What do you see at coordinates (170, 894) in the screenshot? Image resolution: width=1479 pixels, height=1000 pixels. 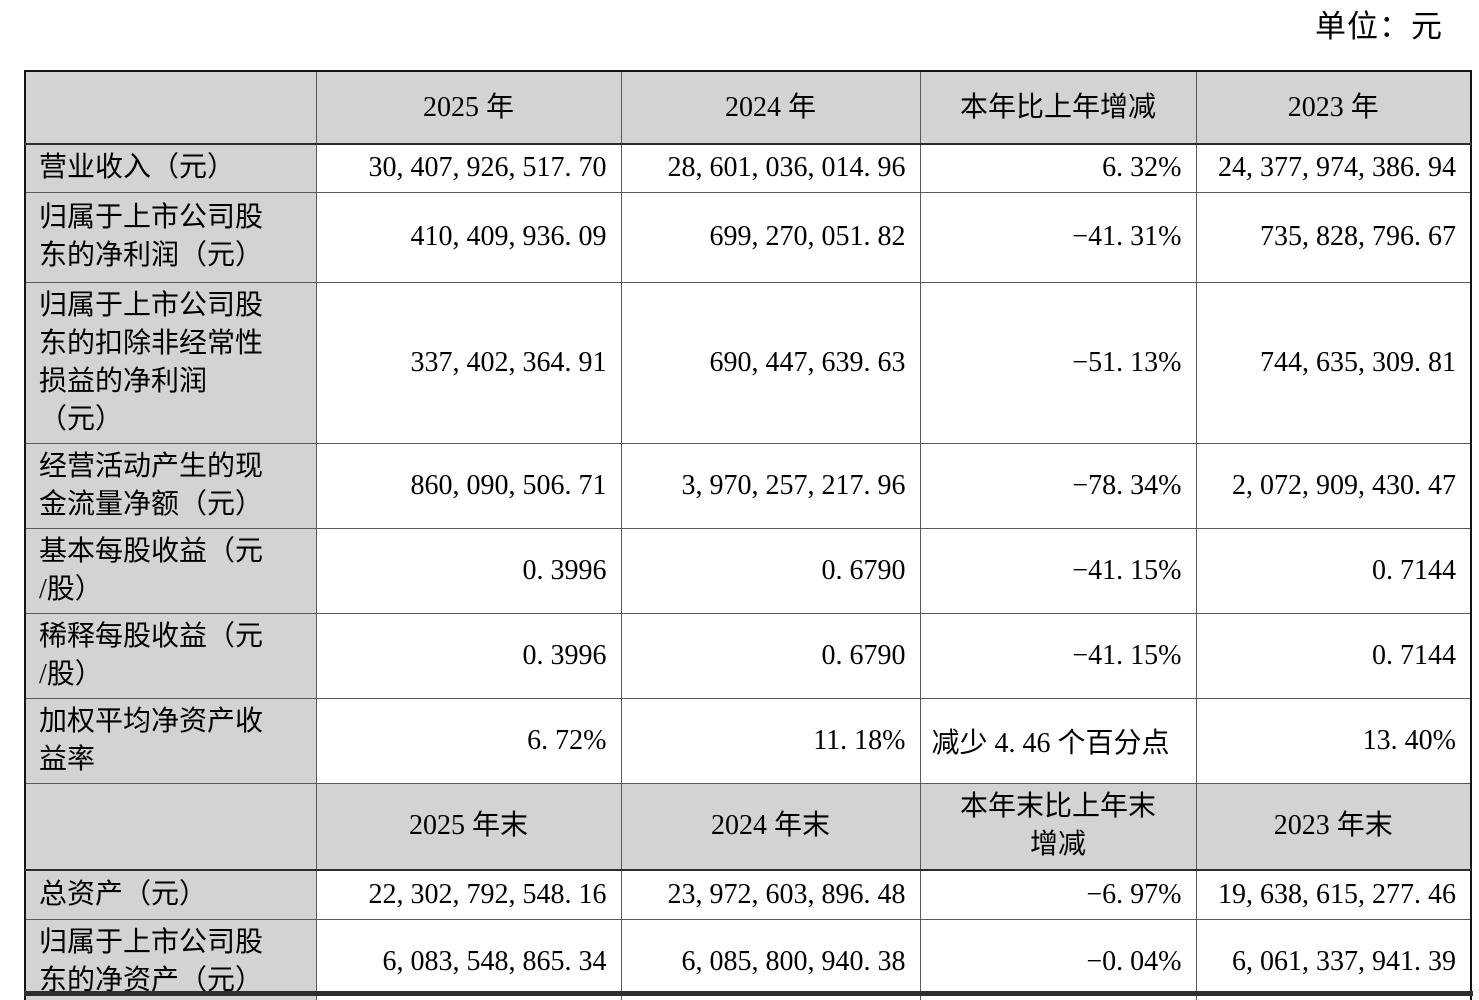 I see `row-label-total-assets: 总资产（元）` at bounding box center [170, 894].